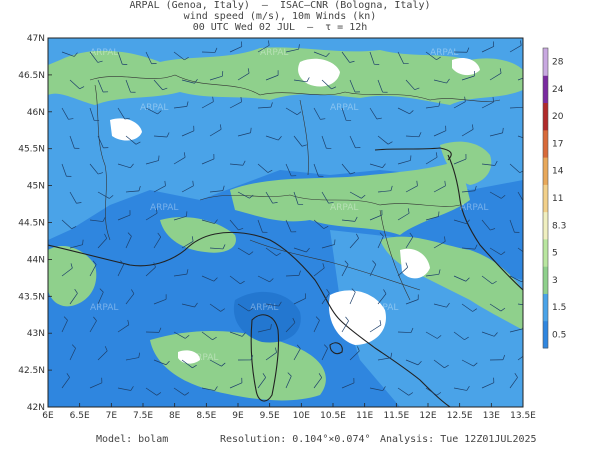  Describe the element at coordinates (267, 317) in the screenshot. I see `wind-field-dark-blue` at that location.